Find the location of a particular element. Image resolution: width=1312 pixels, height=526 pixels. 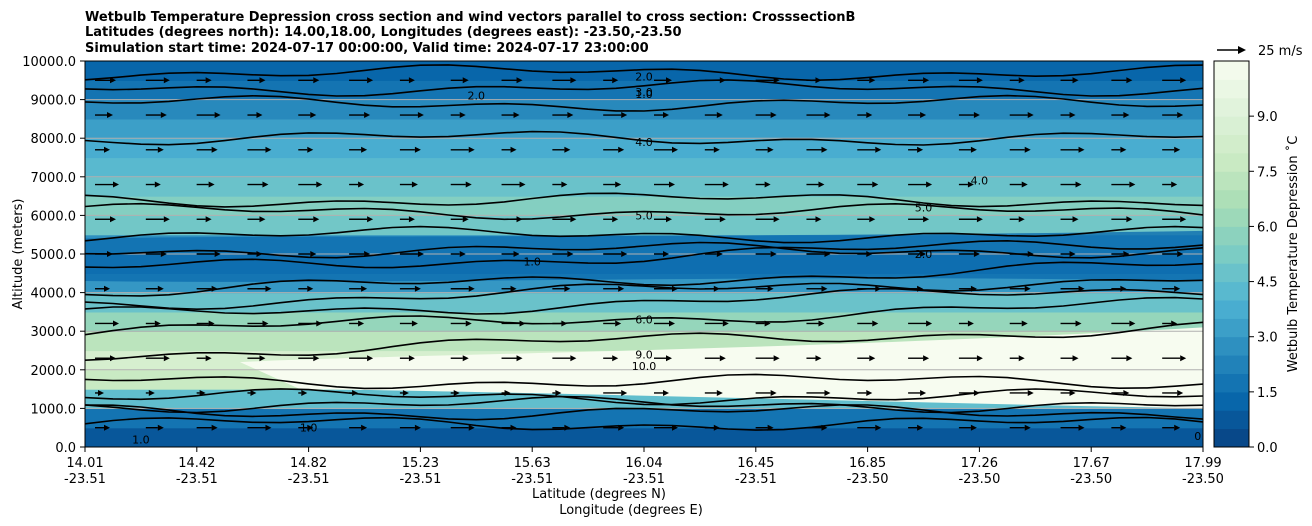

band-7000m is located at coordinates (644, 167).